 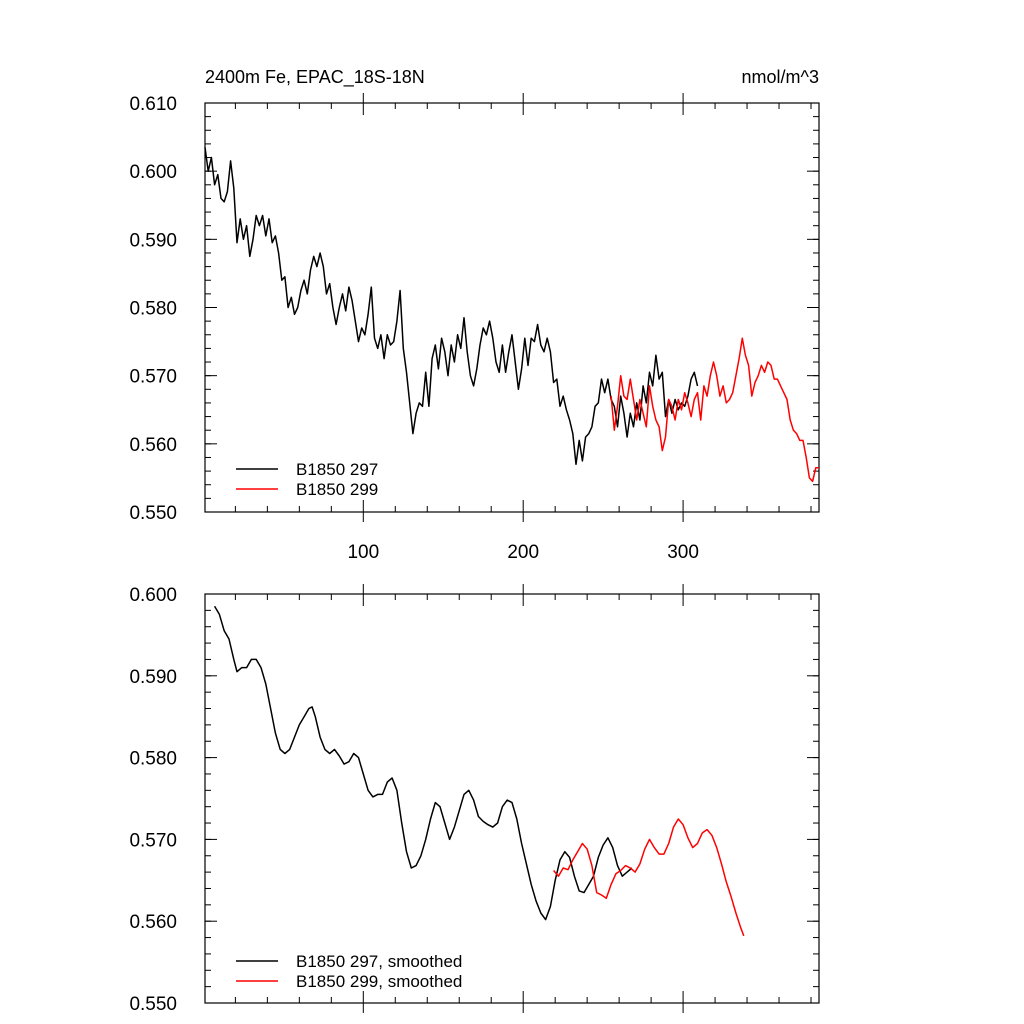 I want to click on series-line-b1850-297-smoothed, so click(x=423, y=763).